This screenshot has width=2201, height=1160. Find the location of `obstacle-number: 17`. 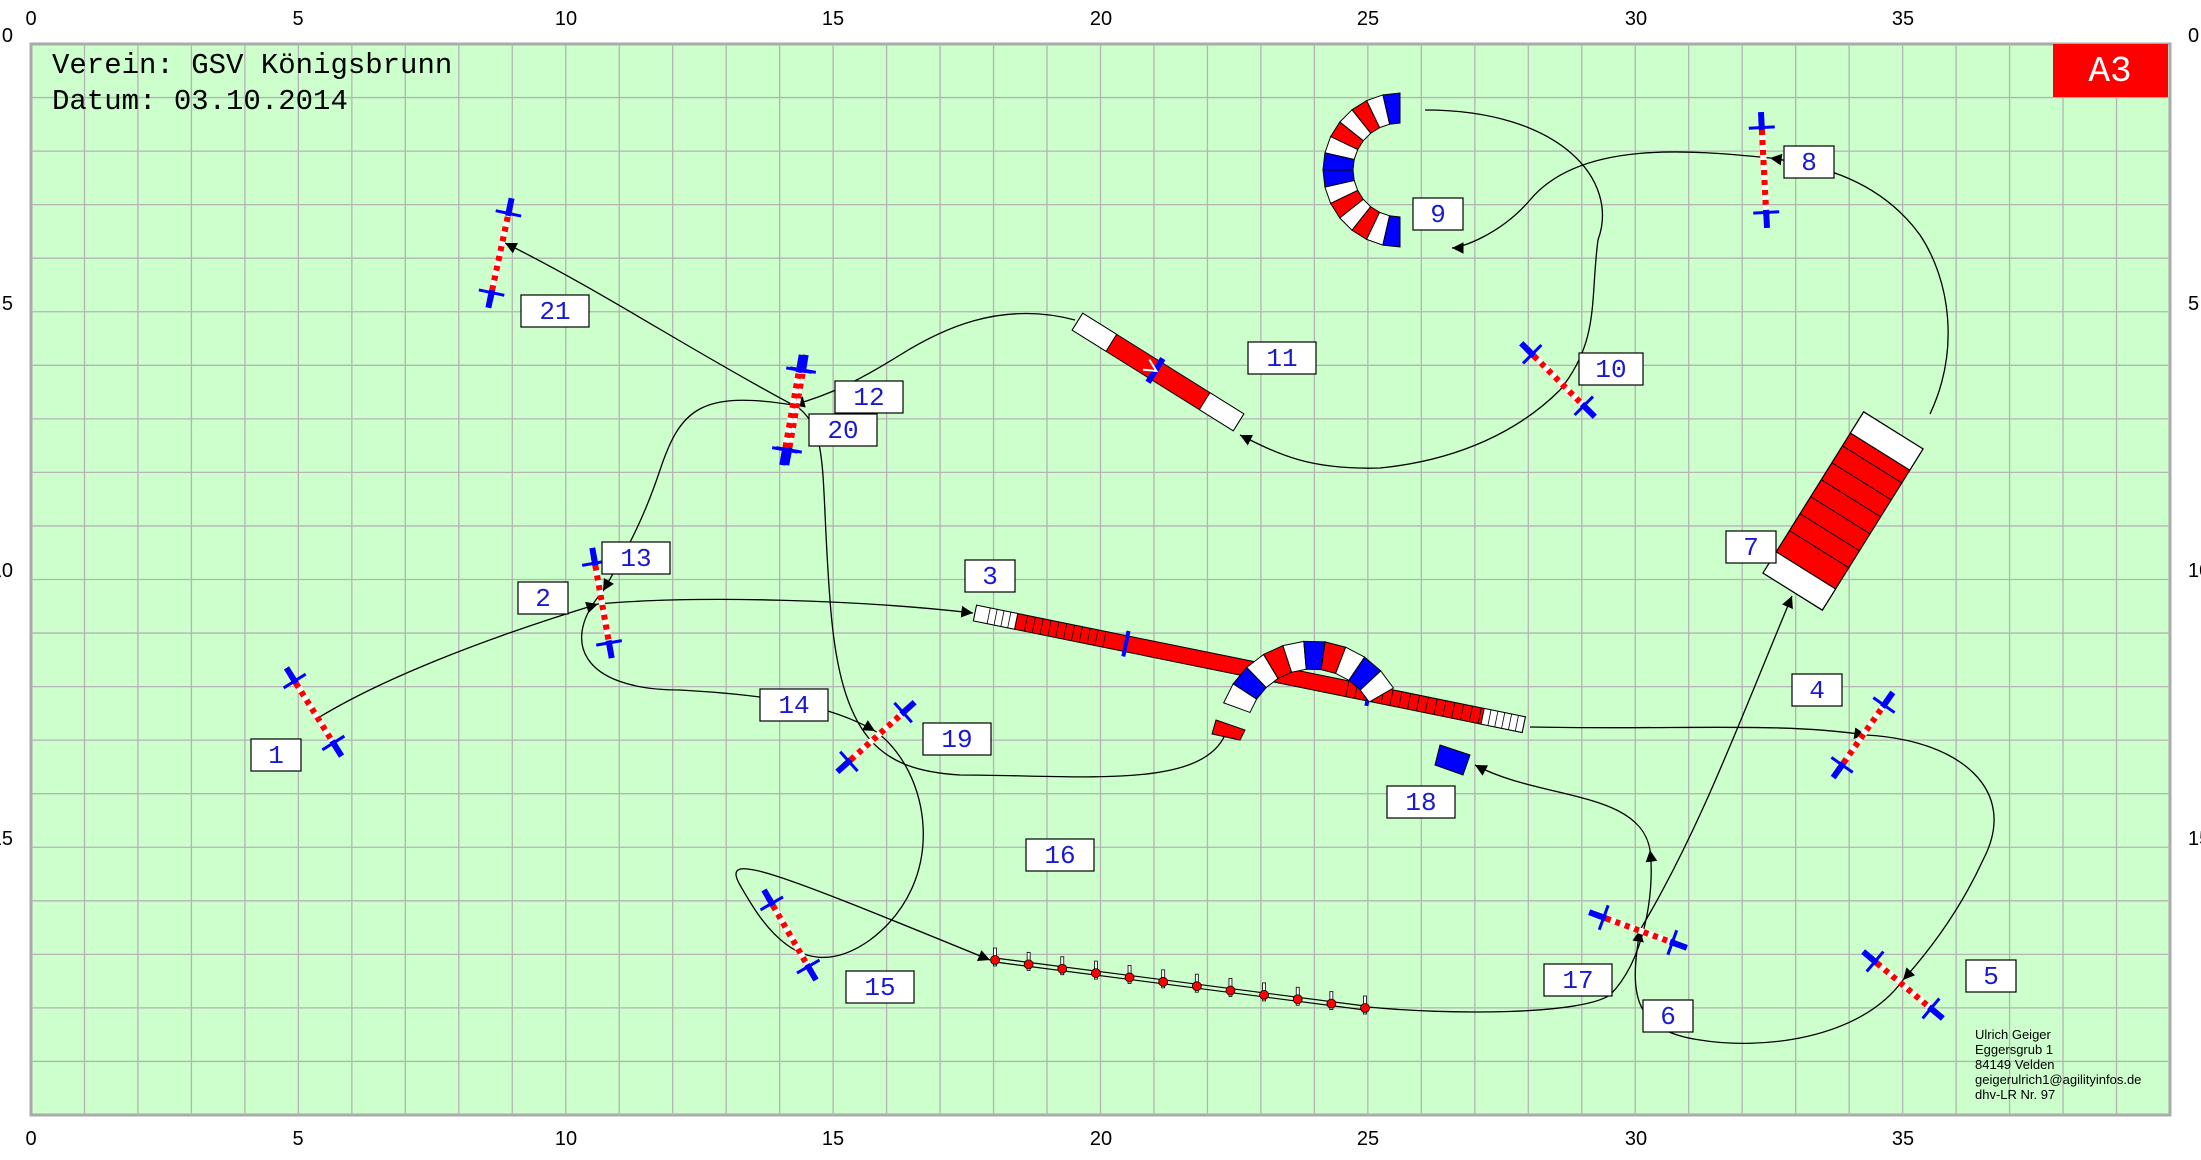

obstacle-number: 17 is located at coordinates (1577, 981).